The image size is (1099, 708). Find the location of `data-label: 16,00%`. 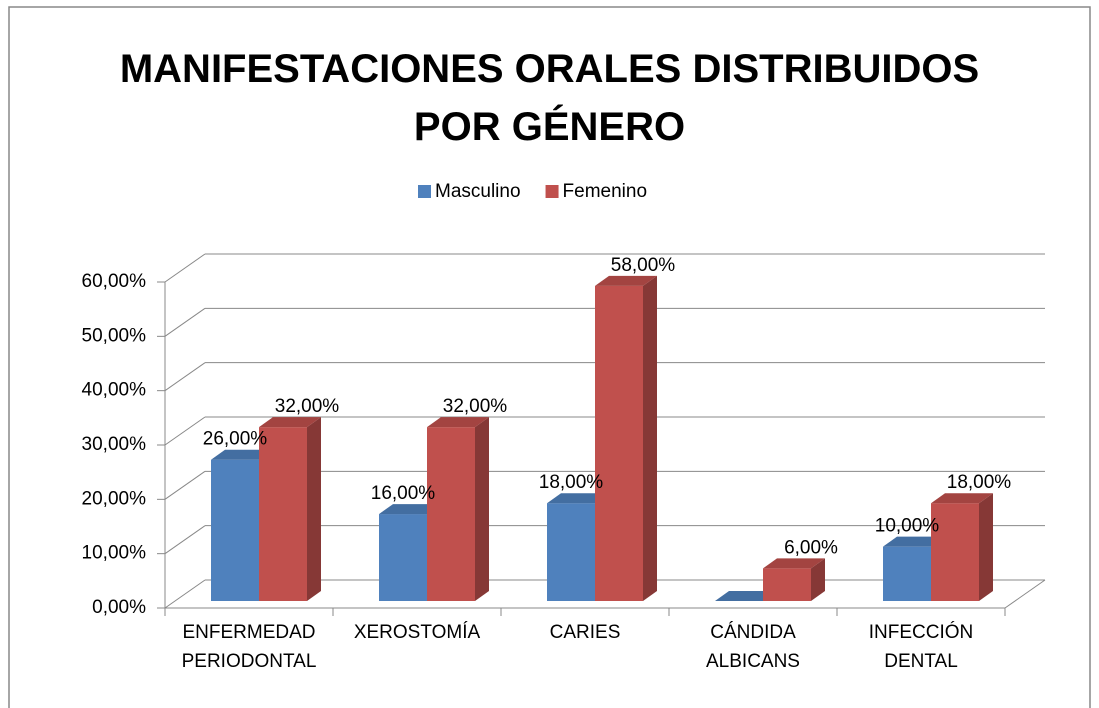

data-label: 16,00% is located at coordinates (403, 493).